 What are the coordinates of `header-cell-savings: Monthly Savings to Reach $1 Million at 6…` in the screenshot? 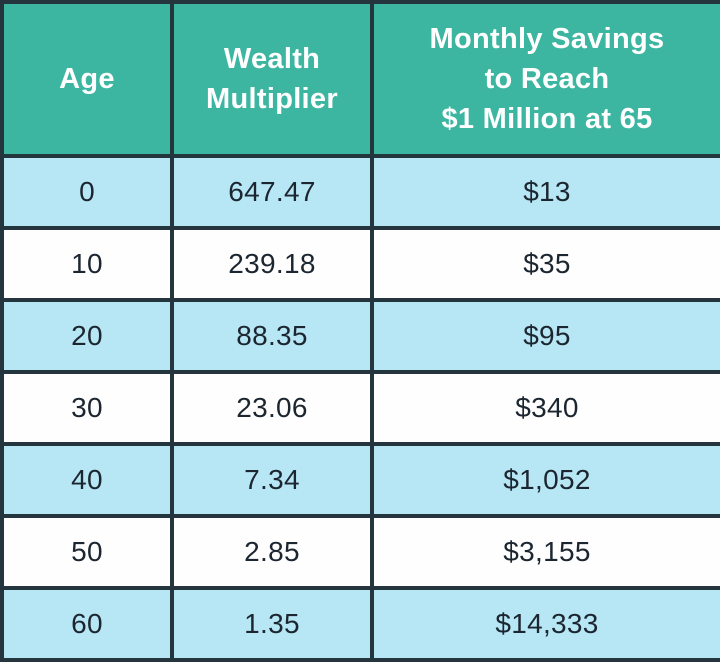 It's located at (545, 79).